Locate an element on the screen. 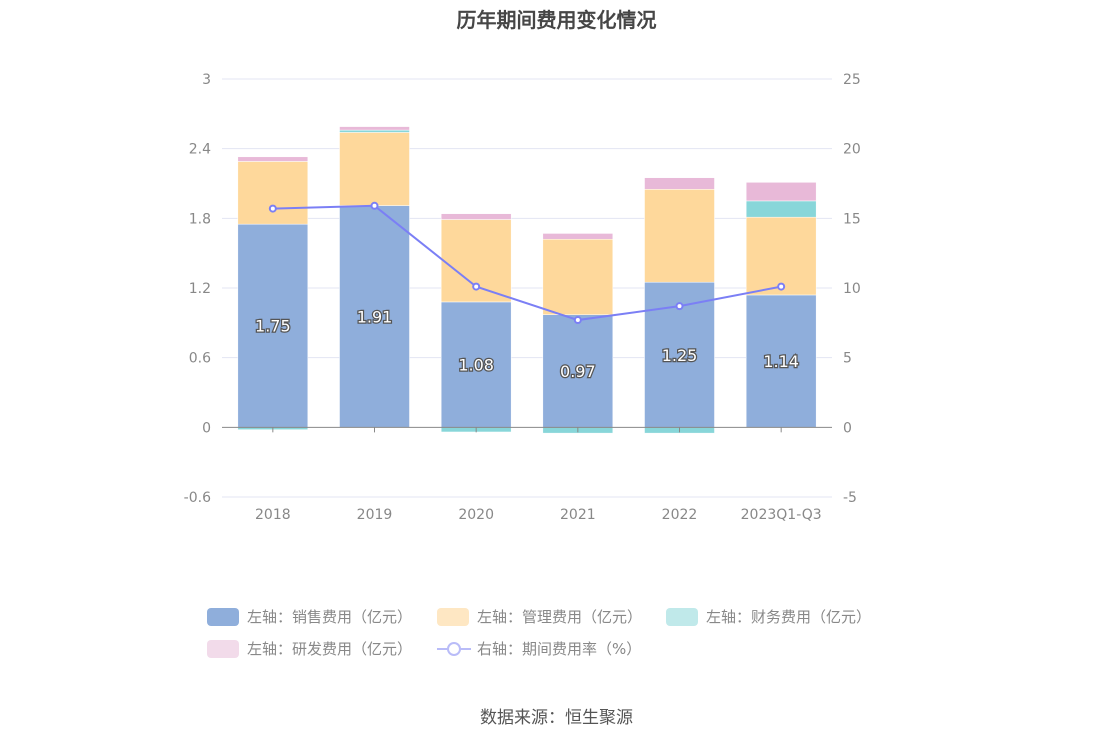  left-tick-label: 2.4 is located at coordinates (200, 150).